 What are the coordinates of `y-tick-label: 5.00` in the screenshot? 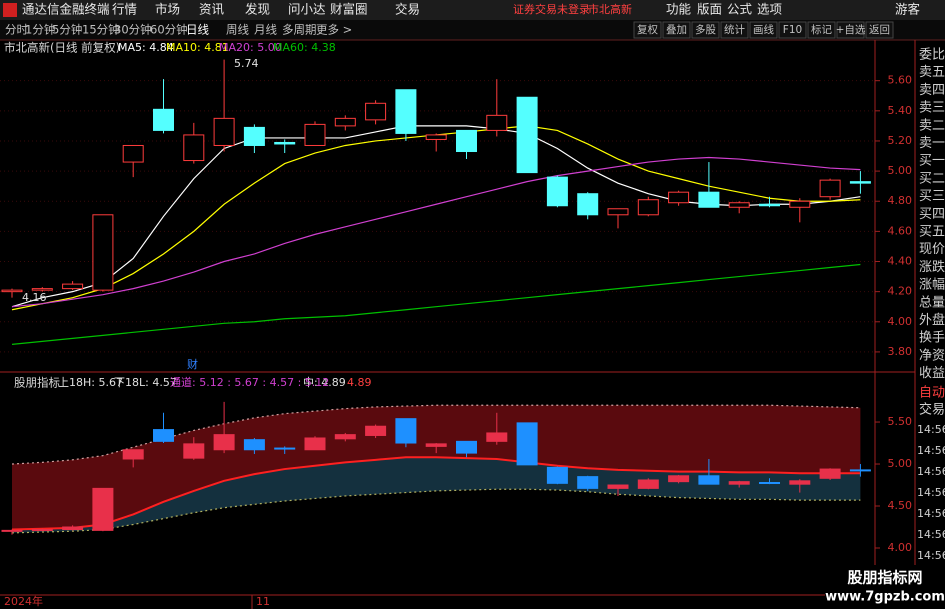 It's located at (900, 463).